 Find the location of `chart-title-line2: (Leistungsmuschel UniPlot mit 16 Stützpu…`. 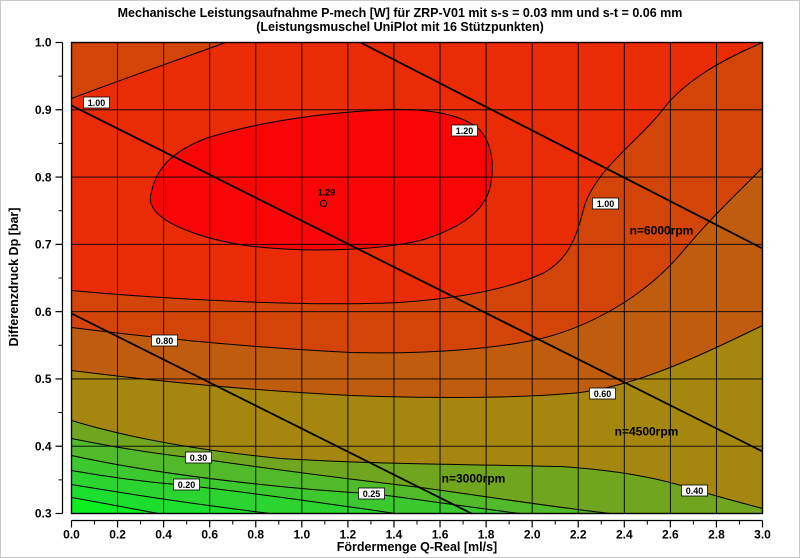

chart-title-line2: (Leistungsmuschel UniPlot mit 16 Stützpu… is located at coordinates (400, 27).